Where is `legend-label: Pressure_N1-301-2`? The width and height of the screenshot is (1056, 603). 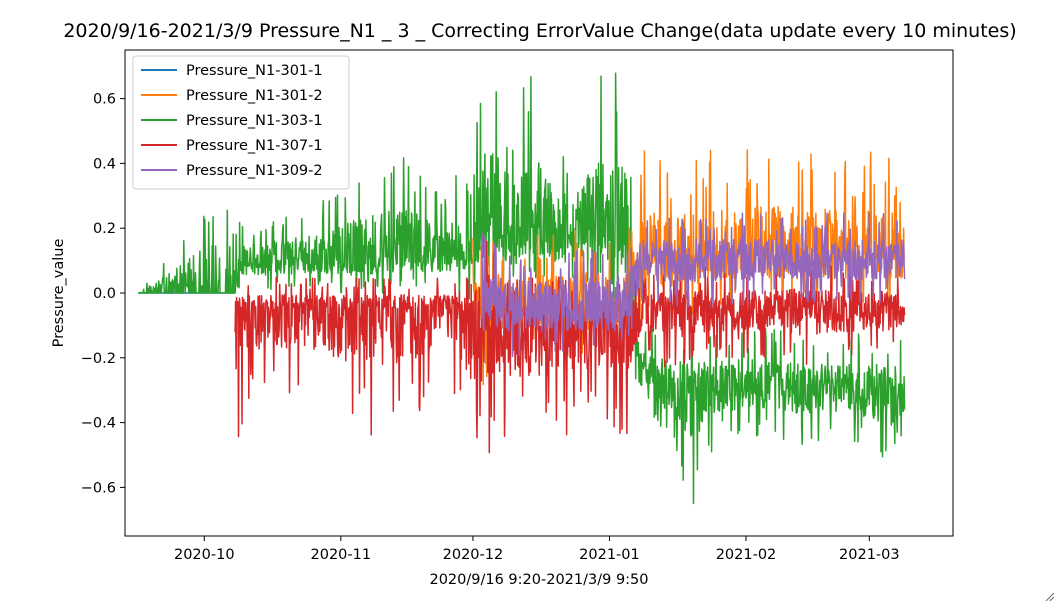 legend-label: Pressure_N1-301-2 is located at coordinates (254, 96).